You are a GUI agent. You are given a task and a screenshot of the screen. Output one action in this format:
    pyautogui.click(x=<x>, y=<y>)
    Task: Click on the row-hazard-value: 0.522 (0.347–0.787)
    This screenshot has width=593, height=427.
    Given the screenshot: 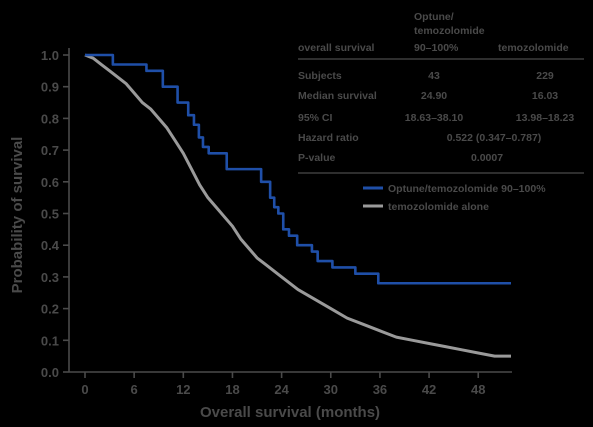 What is the action you would take?
    pyautogui.click(x=494, y=138)
    